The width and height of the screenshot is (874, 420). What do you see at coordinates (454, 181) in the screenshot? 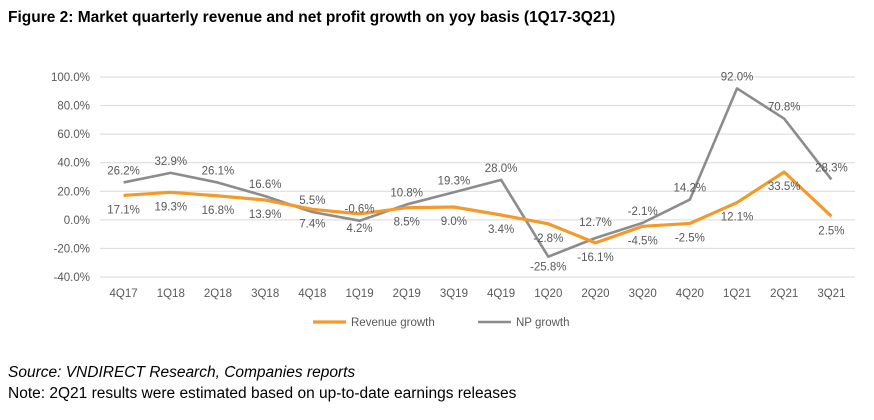
I see `np-data-label: 19.3%` at bounding box center [454, 181].